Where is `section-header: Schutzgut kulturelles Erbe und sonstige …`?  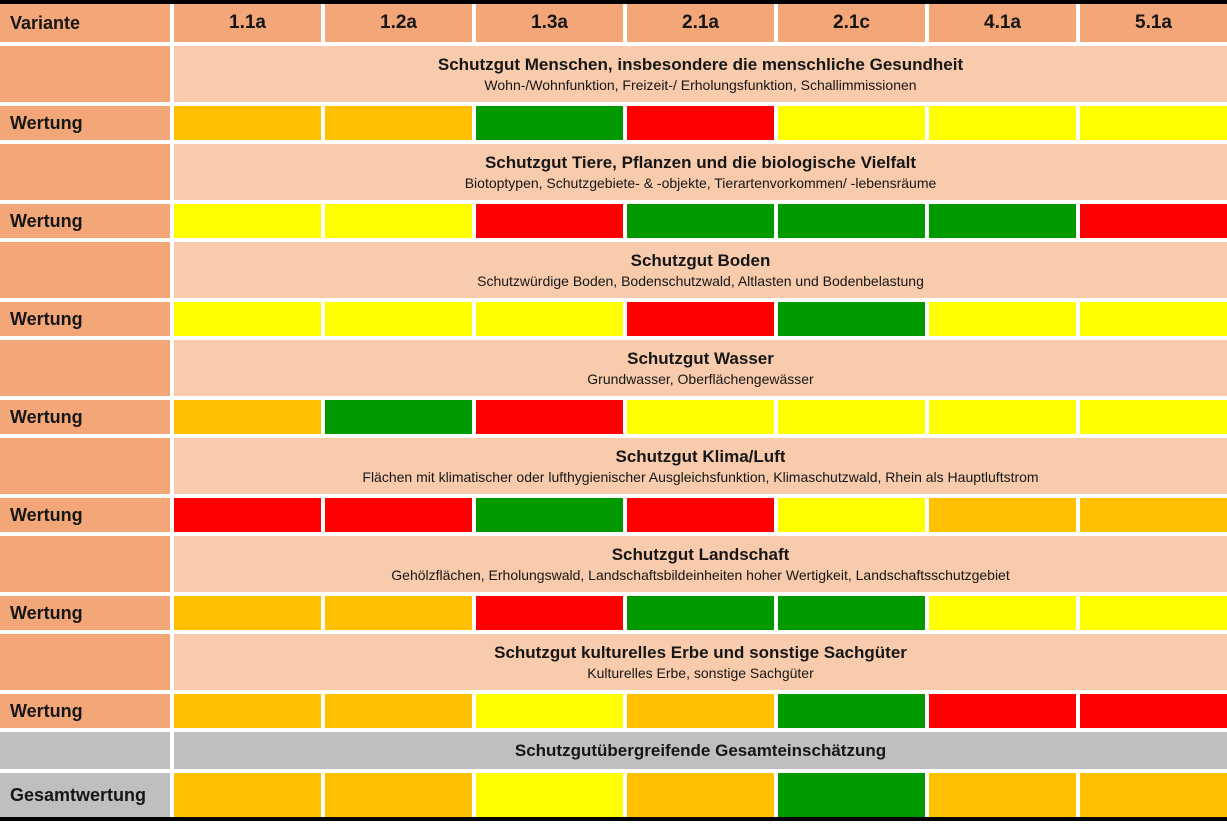
section-header: Schutzgut kulturelles Erbe und sonstige … is located at coordinates (700, 662).